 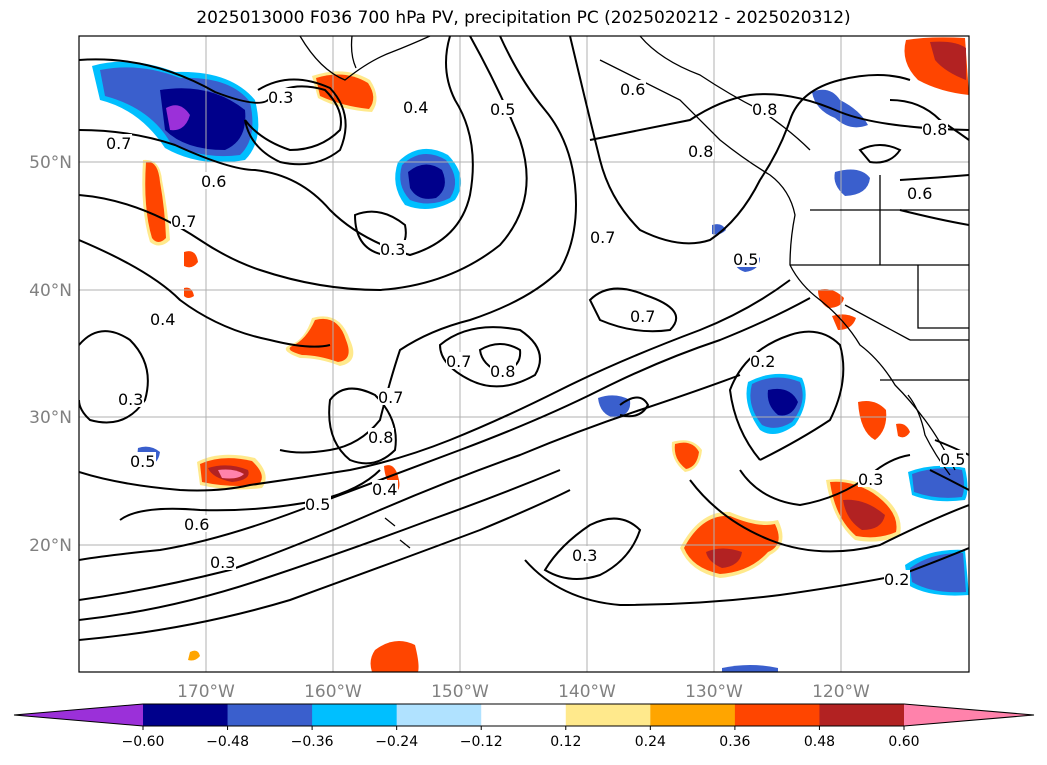 What do you see at coordinates (523, 692) in the screenshot?
I see `longitude-labels: 170°W 160°W 150°W 140°W 130°W 120°W` at bounding box center [523, 692].